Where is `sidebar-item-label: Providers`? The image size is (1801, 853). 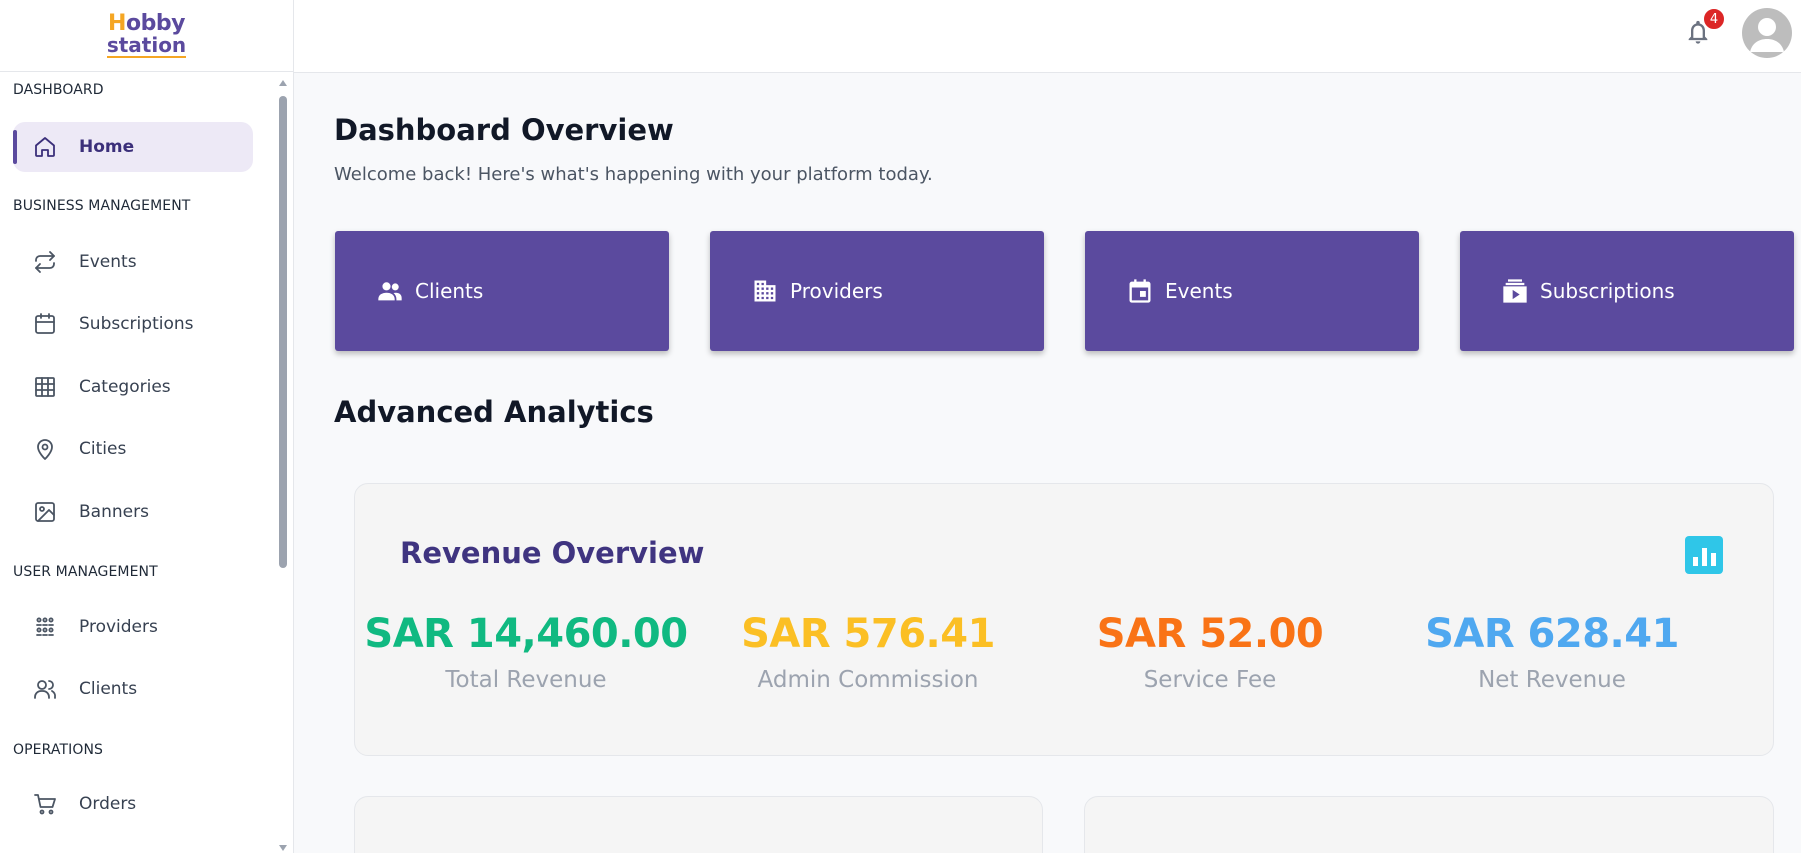 sidebar-item-label: Providers is located at coordinates (118, 627).